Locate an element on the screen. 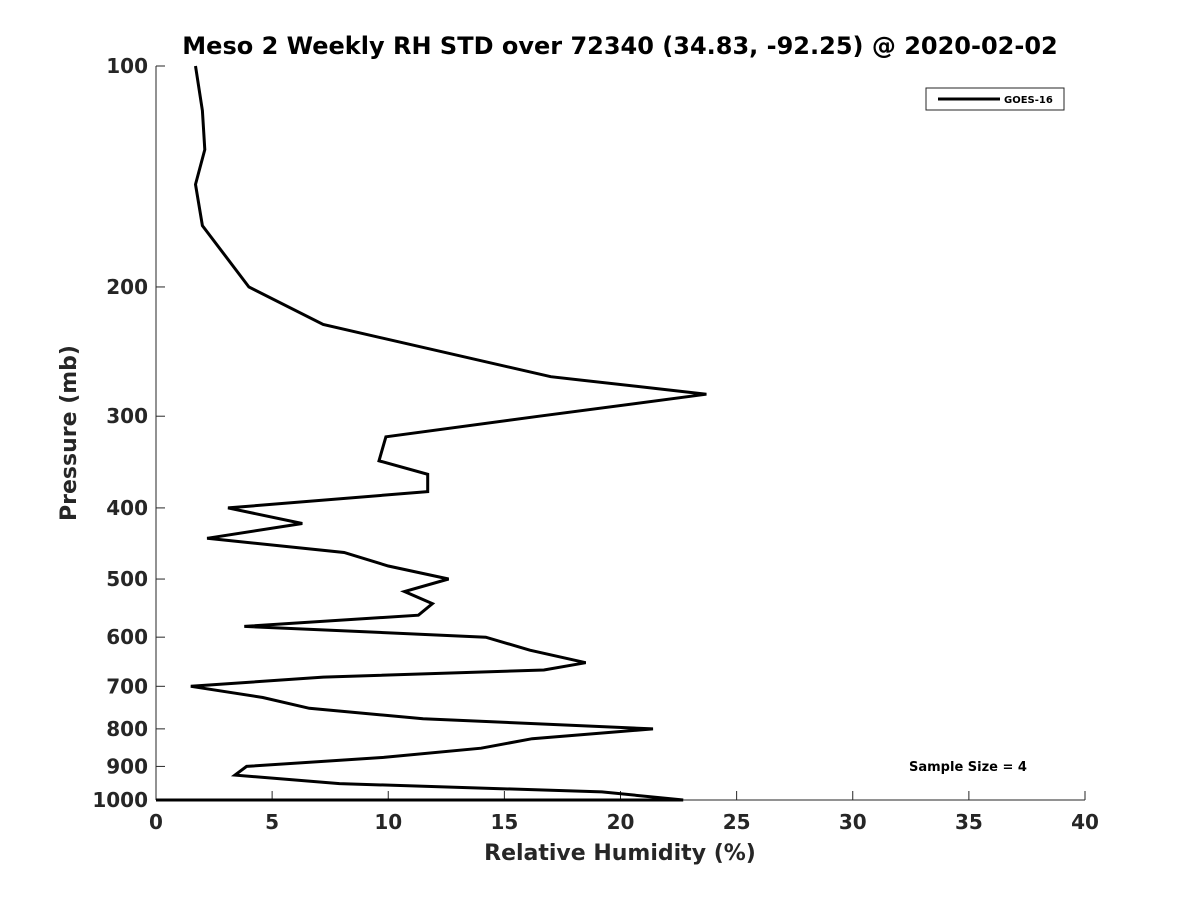  y-ticks: 100 200 300 400 500 600 700 800 900 1000 is located at coordinates (128, 433).